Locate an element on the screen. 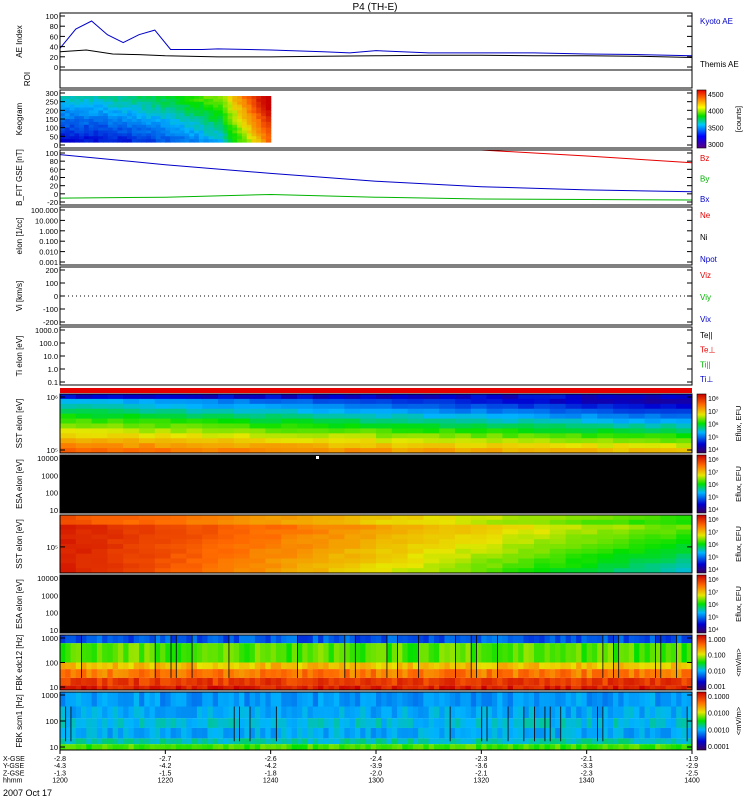 The width and height of the screenshot is (750, 805). ylabel: eIon [1/cc] is located at coordinates (19, 236).